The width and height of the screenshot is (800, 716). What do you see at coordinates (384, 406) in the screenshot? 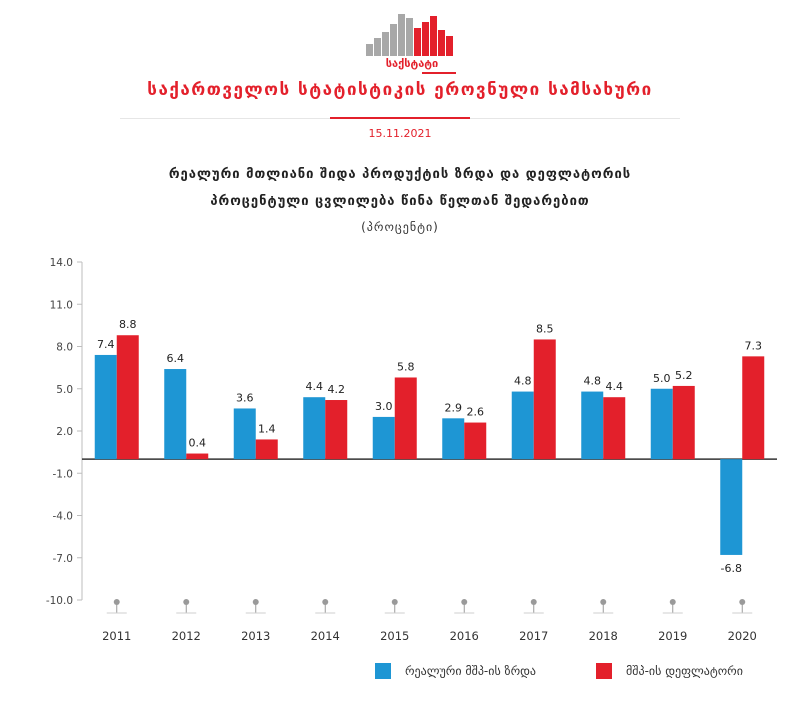
I see `data-label: 3.0` at bounding box center [384, 406].